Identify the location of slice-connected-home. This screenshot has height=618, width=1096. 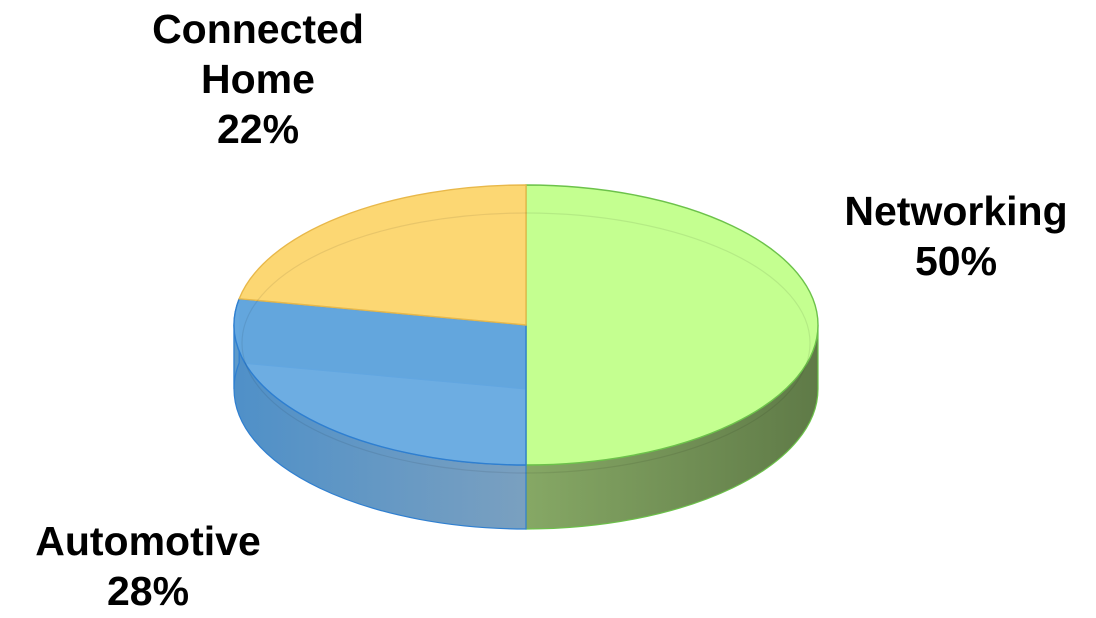
(382, 255).